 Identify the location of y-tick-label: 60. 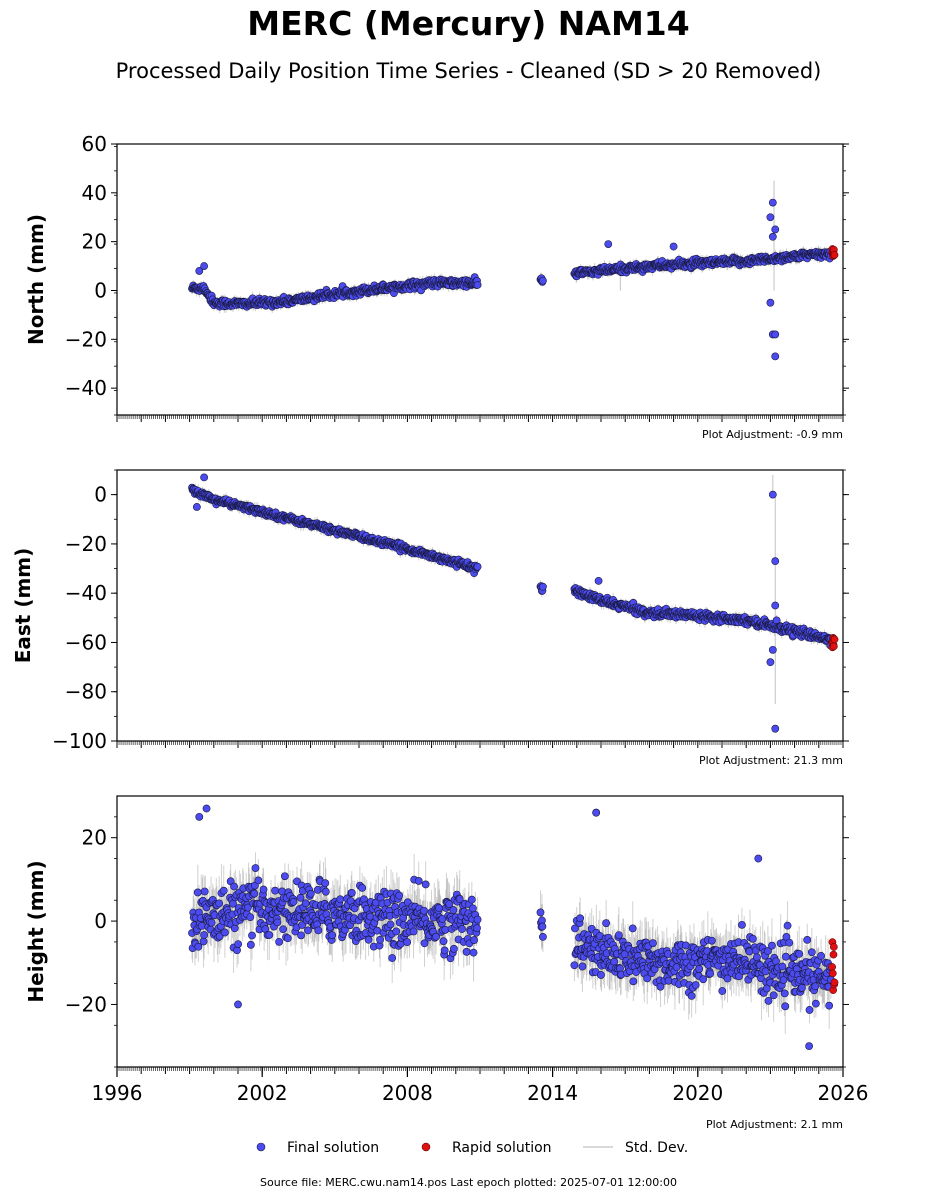
(94, 144).